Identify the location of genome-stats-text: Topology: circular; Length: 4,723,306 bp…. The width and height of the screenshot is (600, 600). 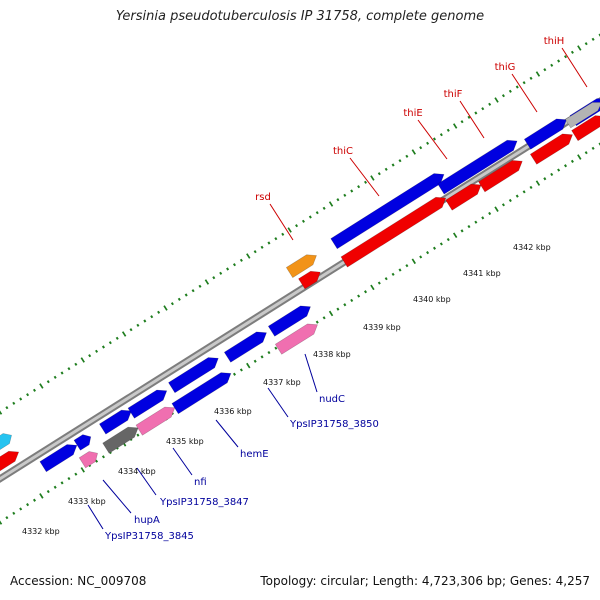
(425, 581).